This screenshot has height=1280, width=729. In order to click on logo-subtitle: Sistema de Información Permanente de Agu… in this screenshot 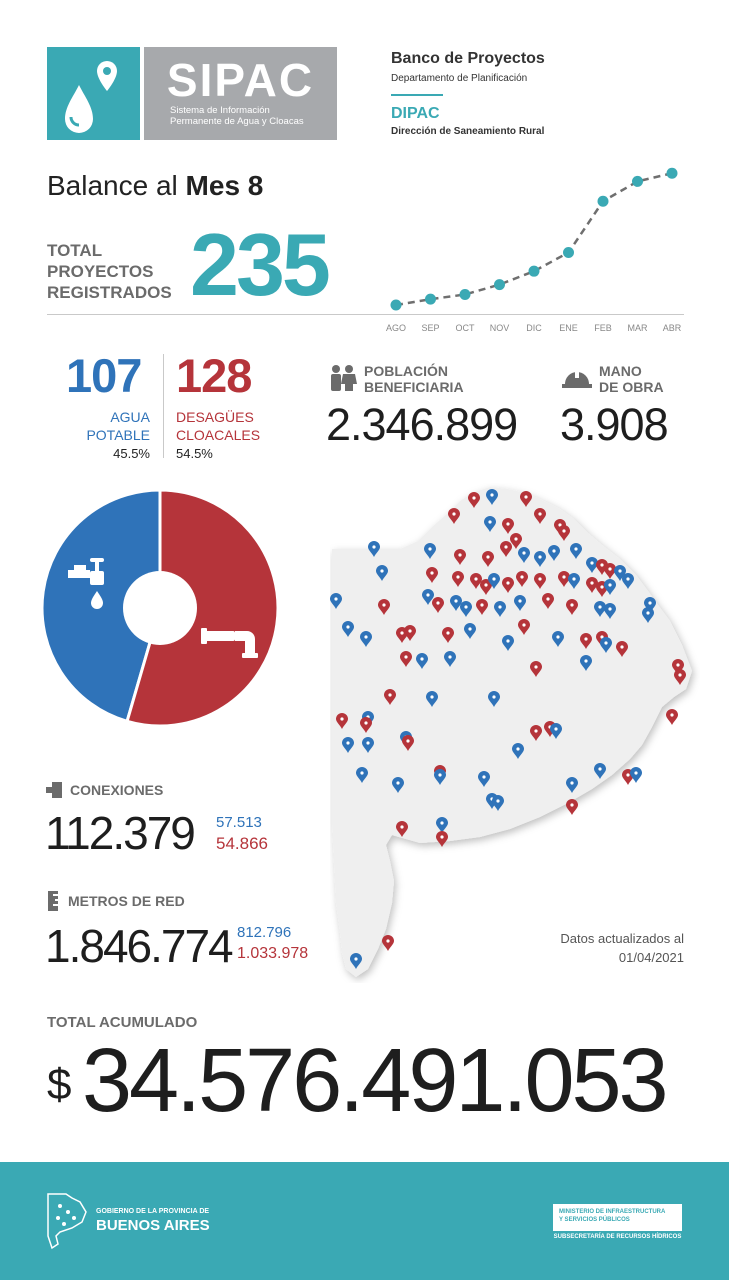, I will do `click(250, 116)`.